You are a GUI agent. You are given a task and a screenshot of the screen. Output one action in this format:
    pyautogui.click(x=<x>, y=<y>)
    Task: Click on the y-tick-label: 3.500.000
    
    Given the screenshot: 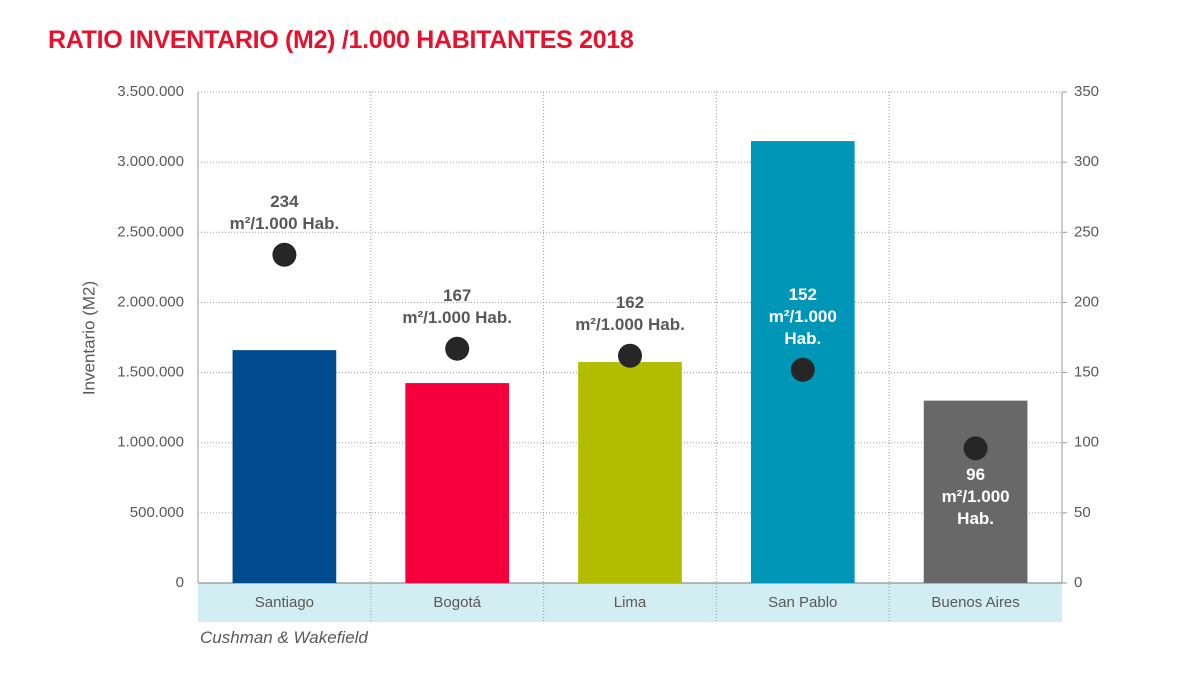 What is the action you would take?
    pyautogui.click(x=150, y=91)
    